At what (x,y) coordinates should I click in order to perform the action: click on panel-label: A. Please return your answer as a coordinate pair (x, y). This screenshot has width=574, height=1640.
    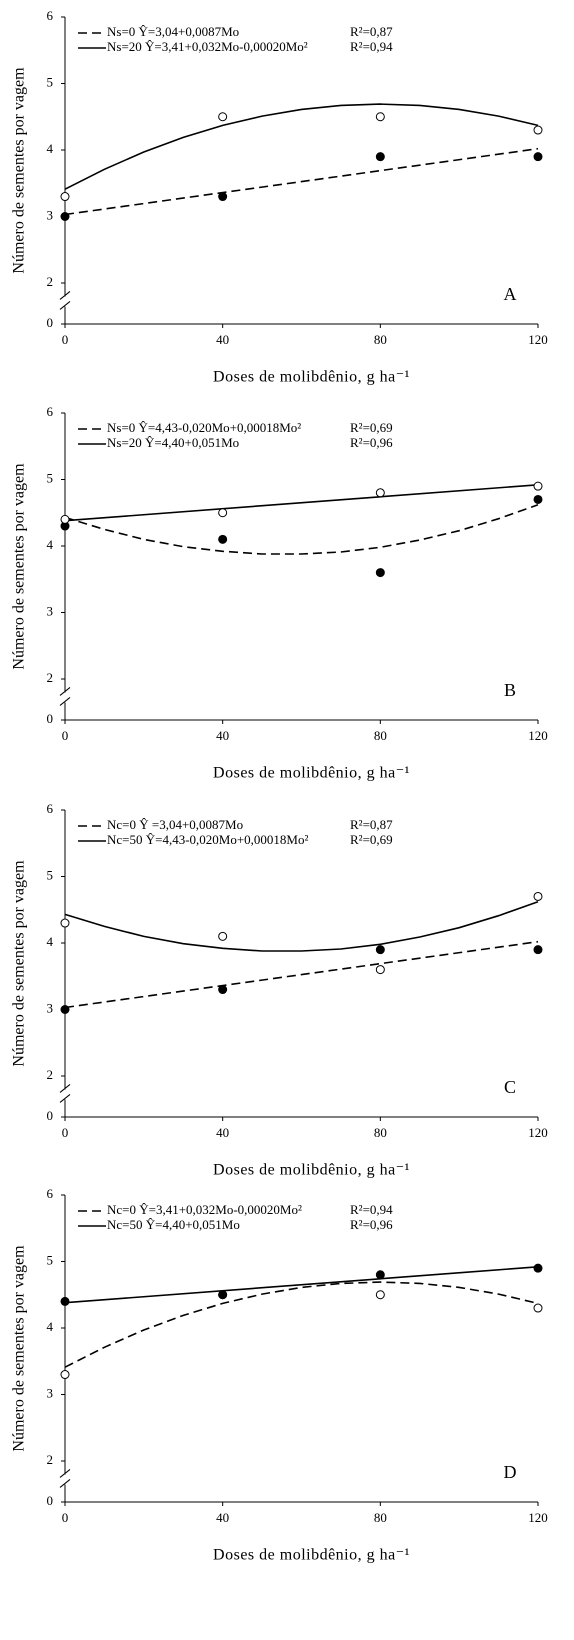
    Looking at the image, I should click on (510, 294).